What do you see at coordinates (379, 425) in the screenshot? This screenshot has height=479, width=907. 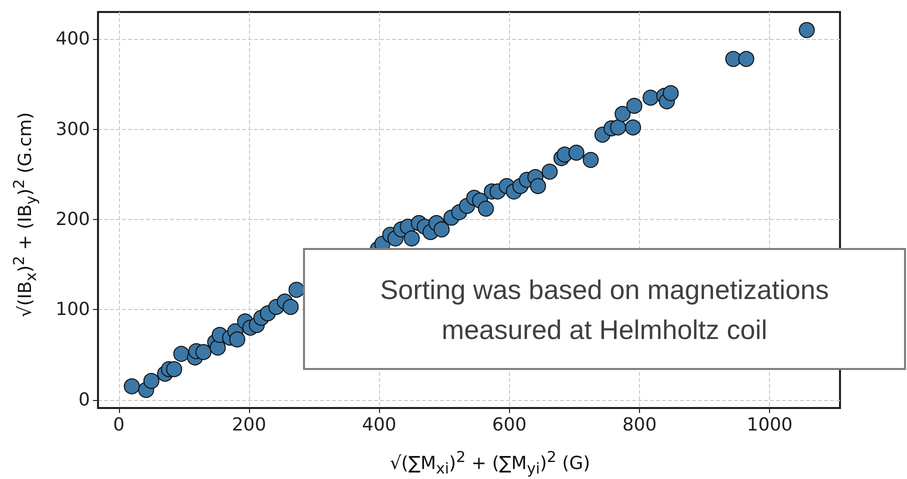 I see `x-tick-label: 400` at bounding box center [379, 425].